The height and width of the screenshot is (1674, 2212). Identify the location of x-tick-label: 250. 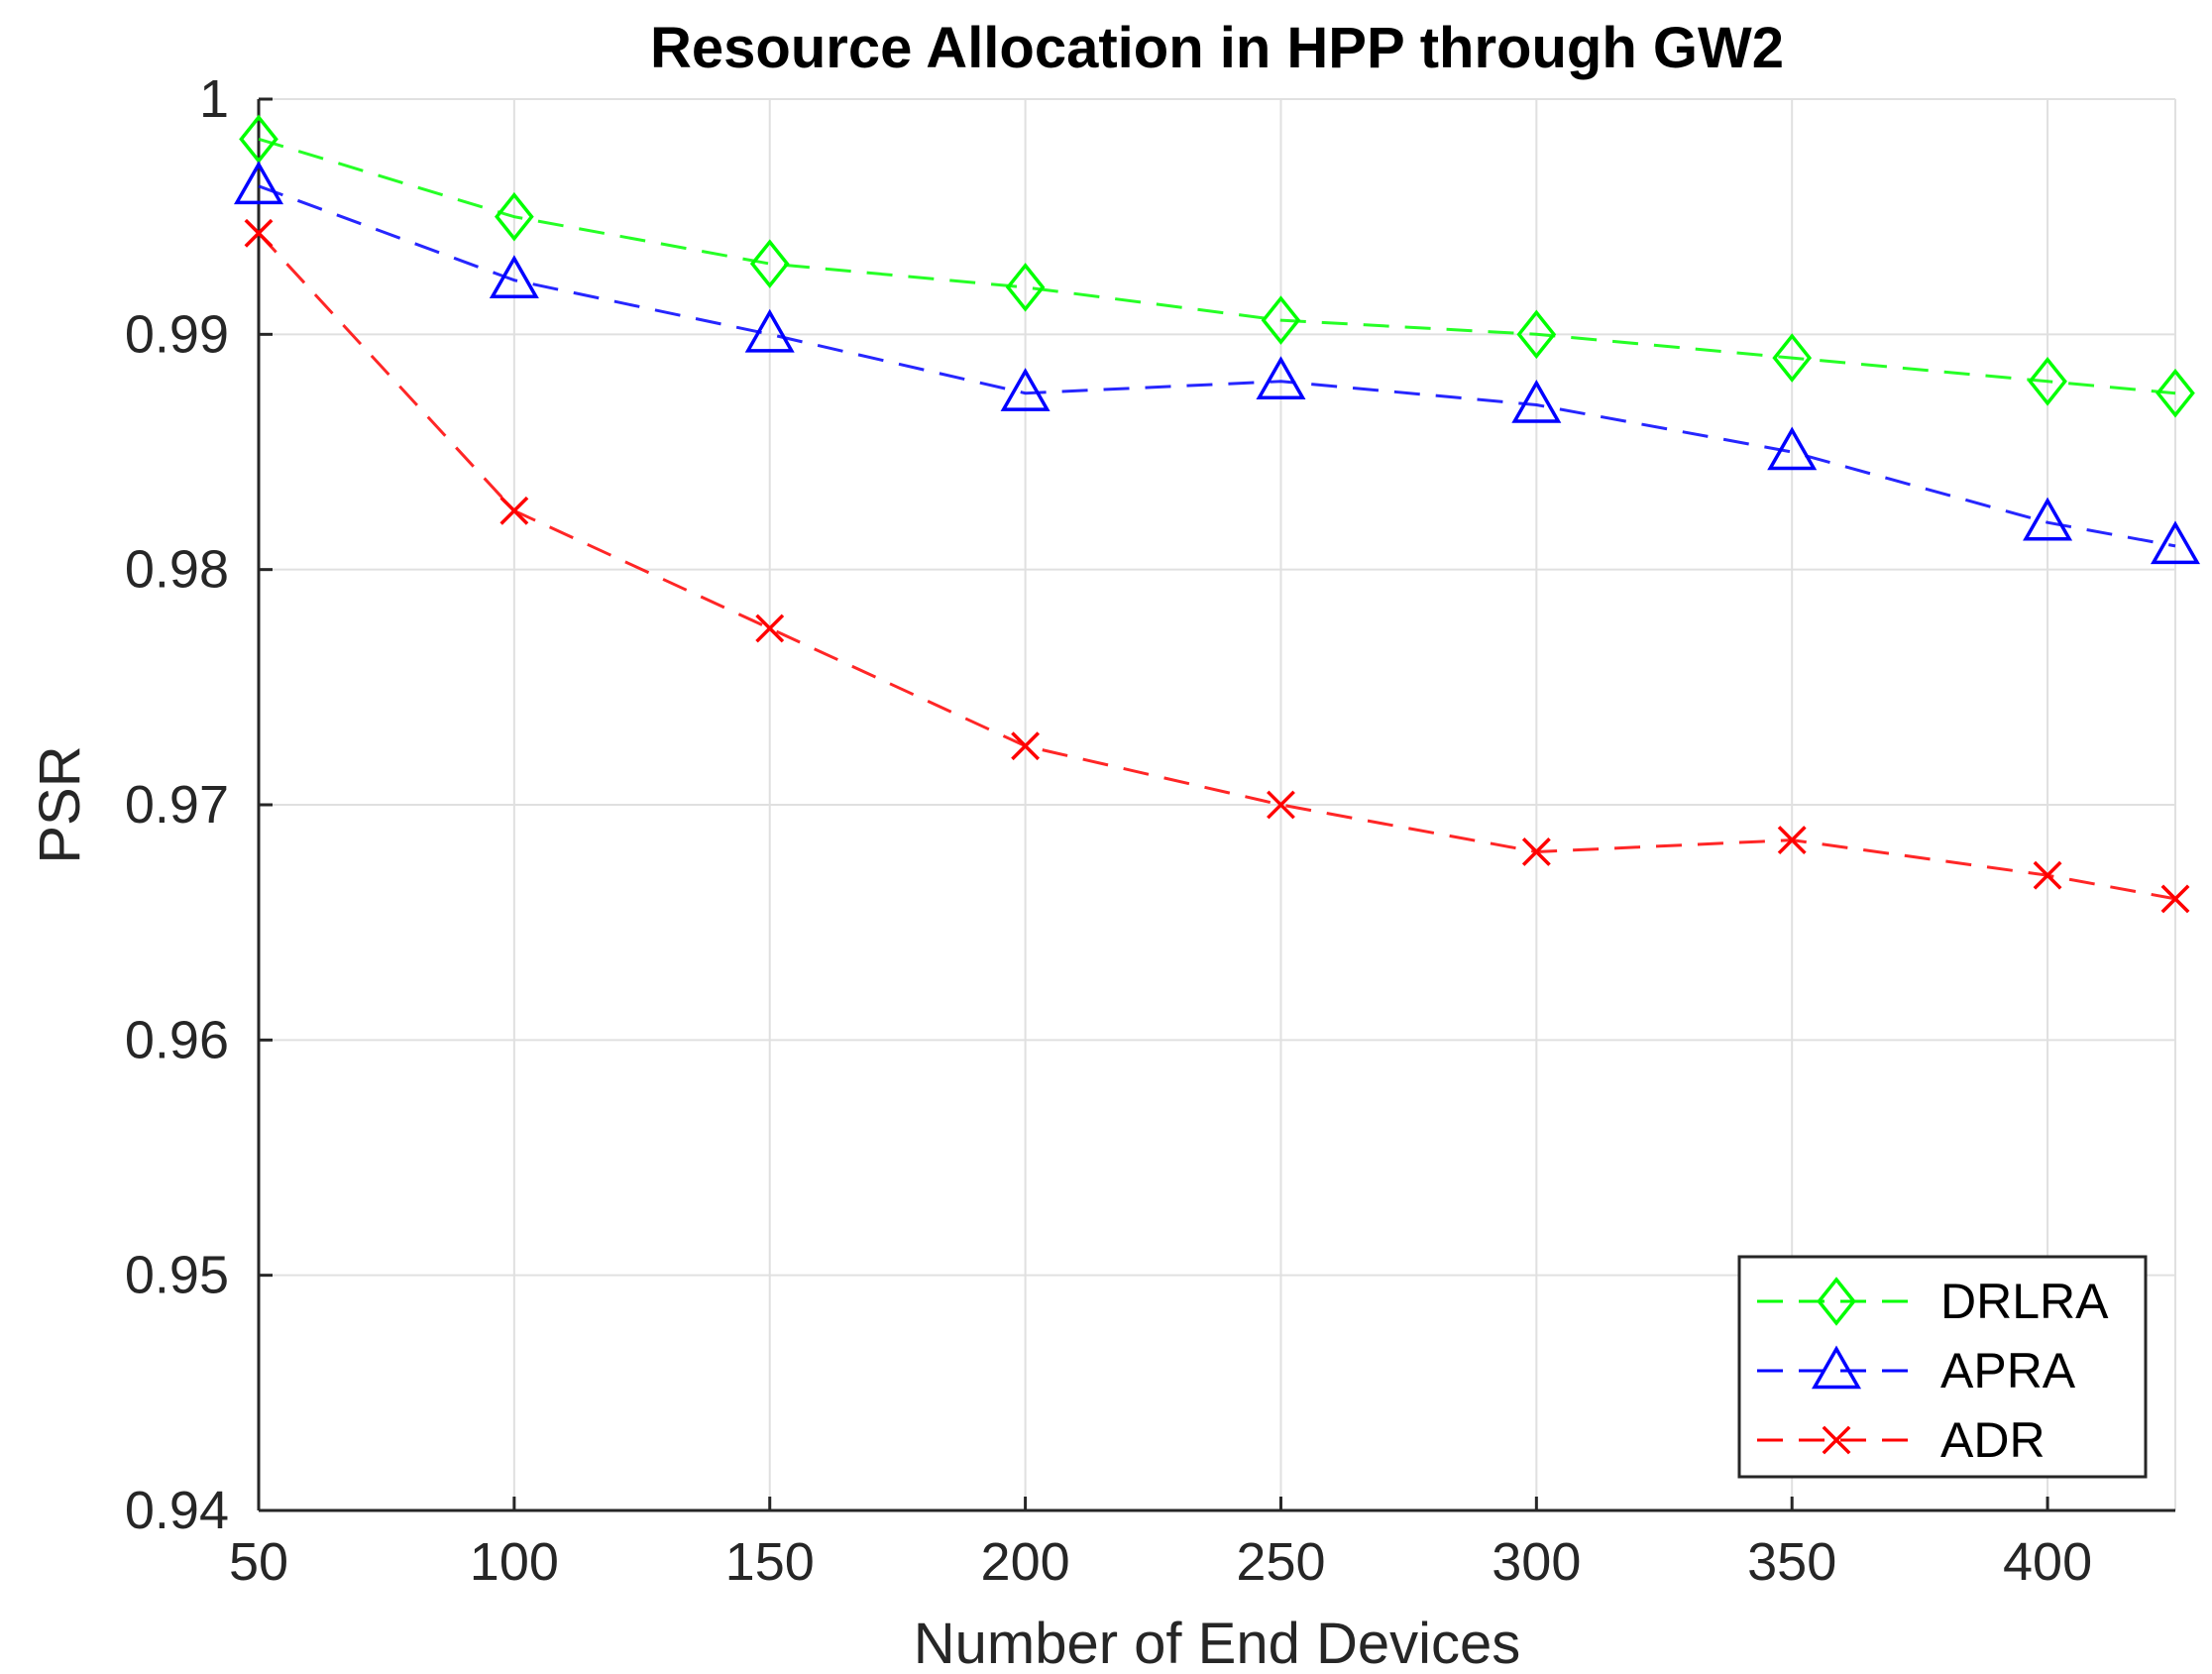
(1280, 1562).